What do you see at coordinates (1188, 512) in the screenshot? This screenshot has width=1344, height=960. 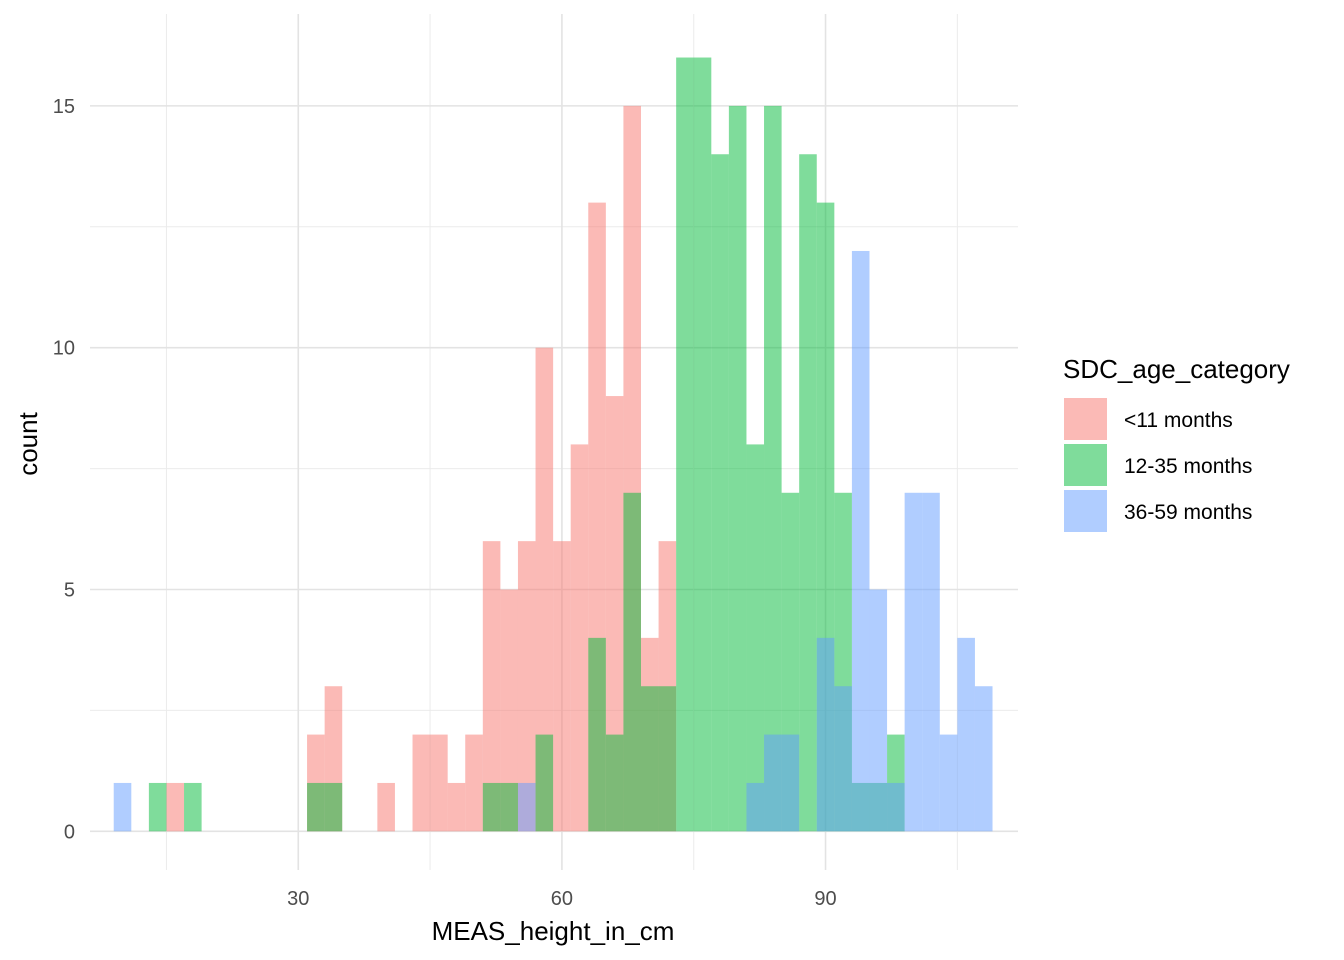 I see `legend-label: 36-59 months` at bounding box center [1188, 512].